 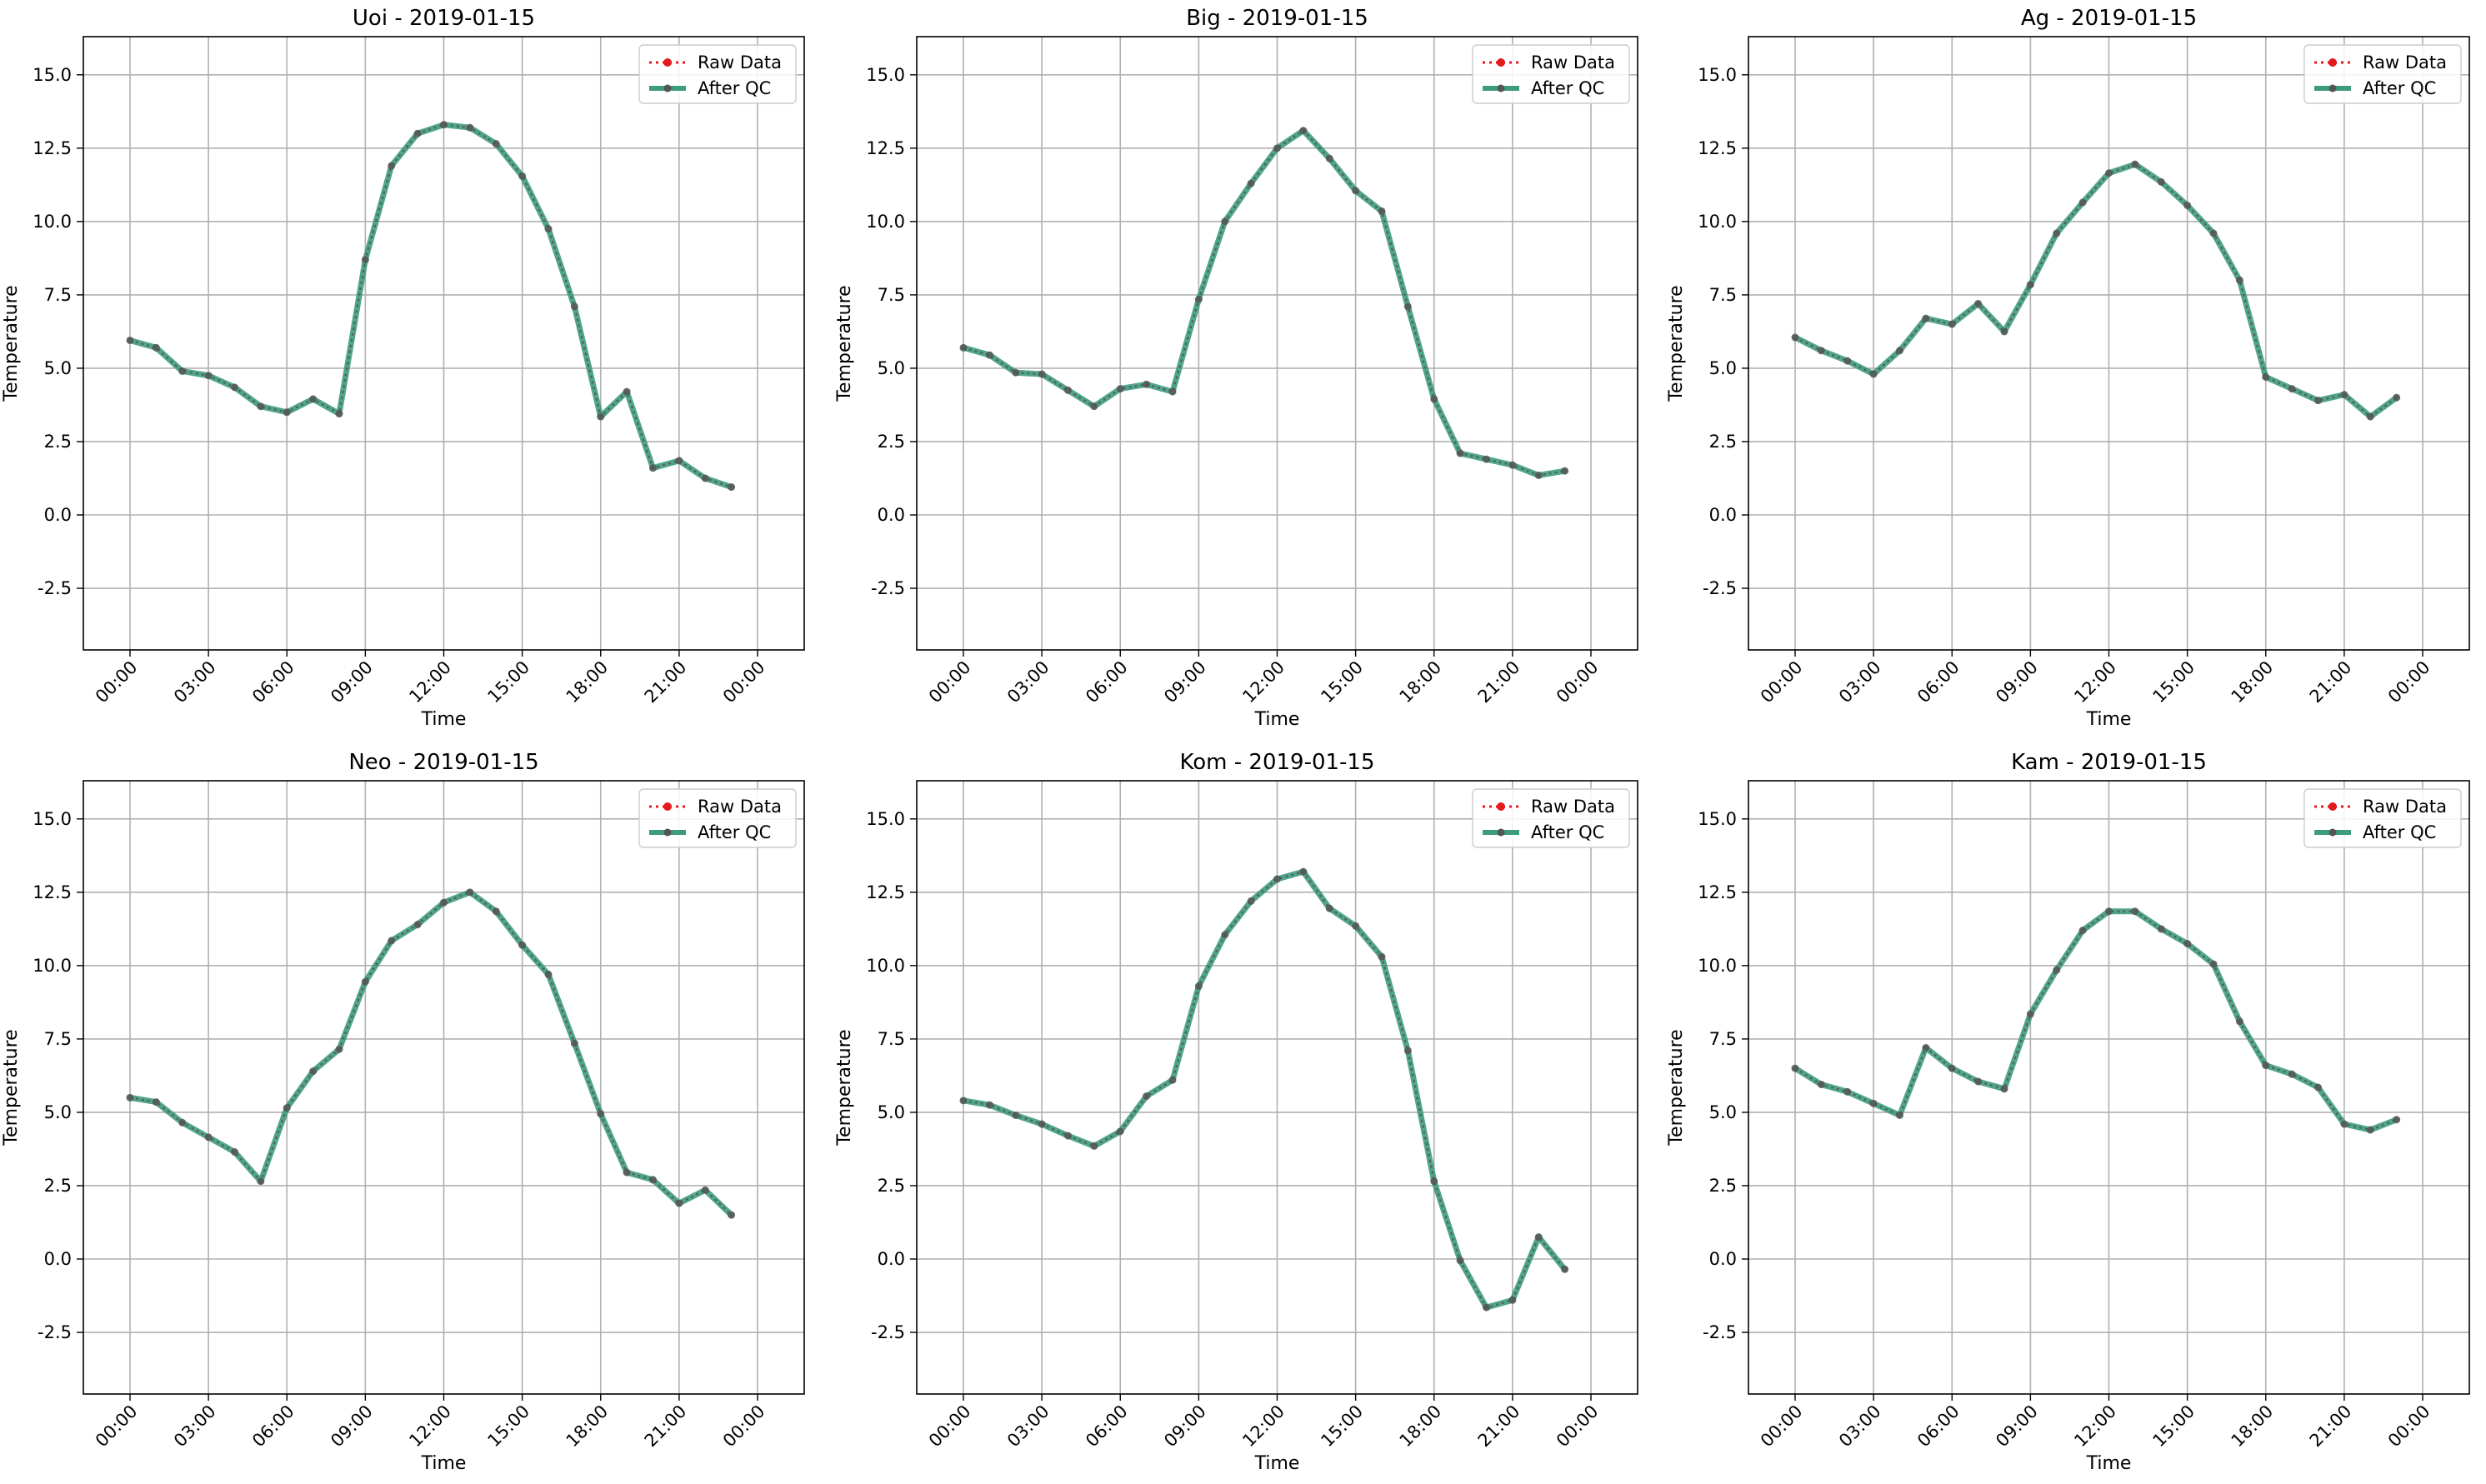 What do you see at coordinates (2017, 1427) in the screenshot?
I see `x-tick-label: 09:00` at bounding box center [2017, 1427].